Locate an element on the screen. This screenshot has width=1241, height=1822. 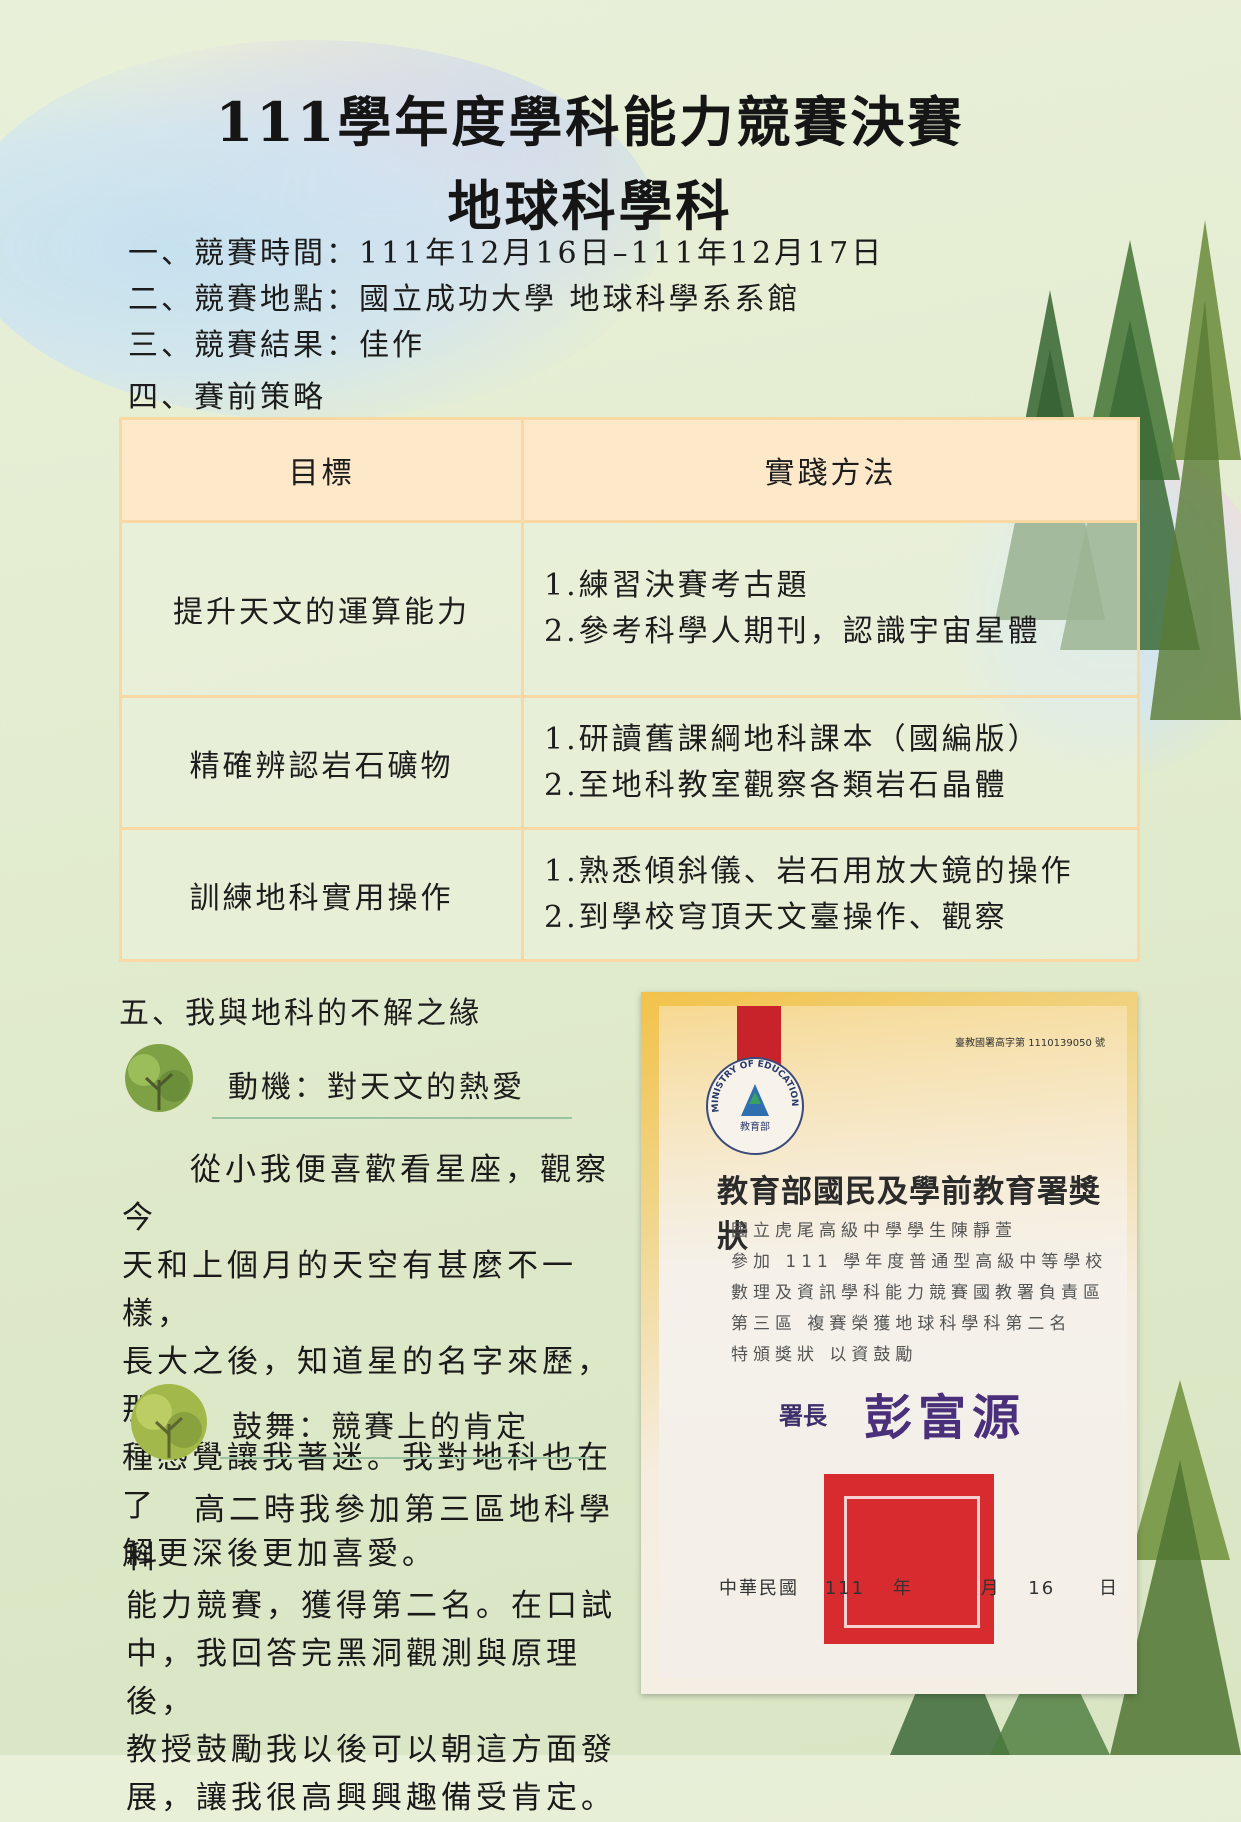
method-item: 2.到學校穹頂天文臺操作、觀察 is located at coordinates (776, 917).